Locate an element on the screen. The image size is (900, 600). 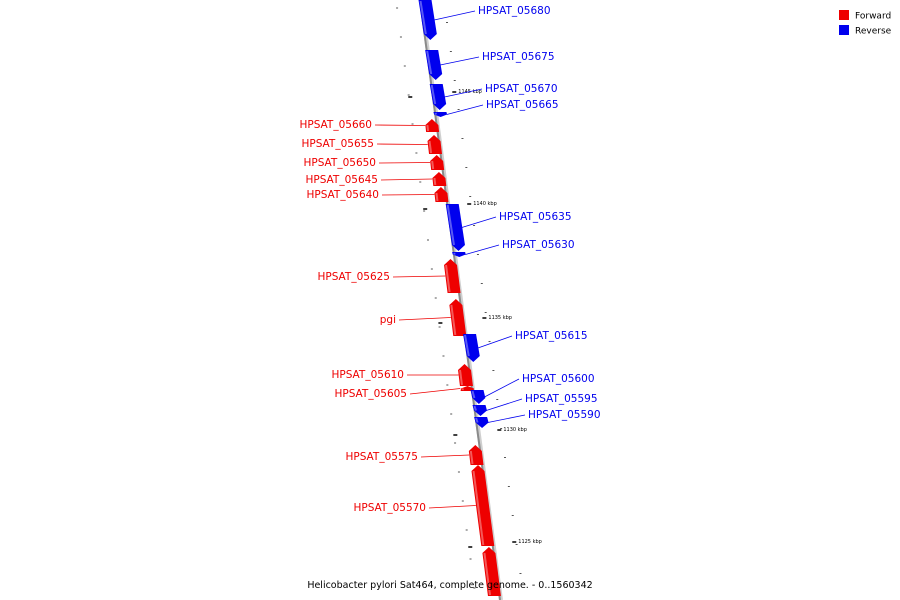
gene-hpsat_05570-label: HPSAT_05570 is located at coordinates (389, 508).